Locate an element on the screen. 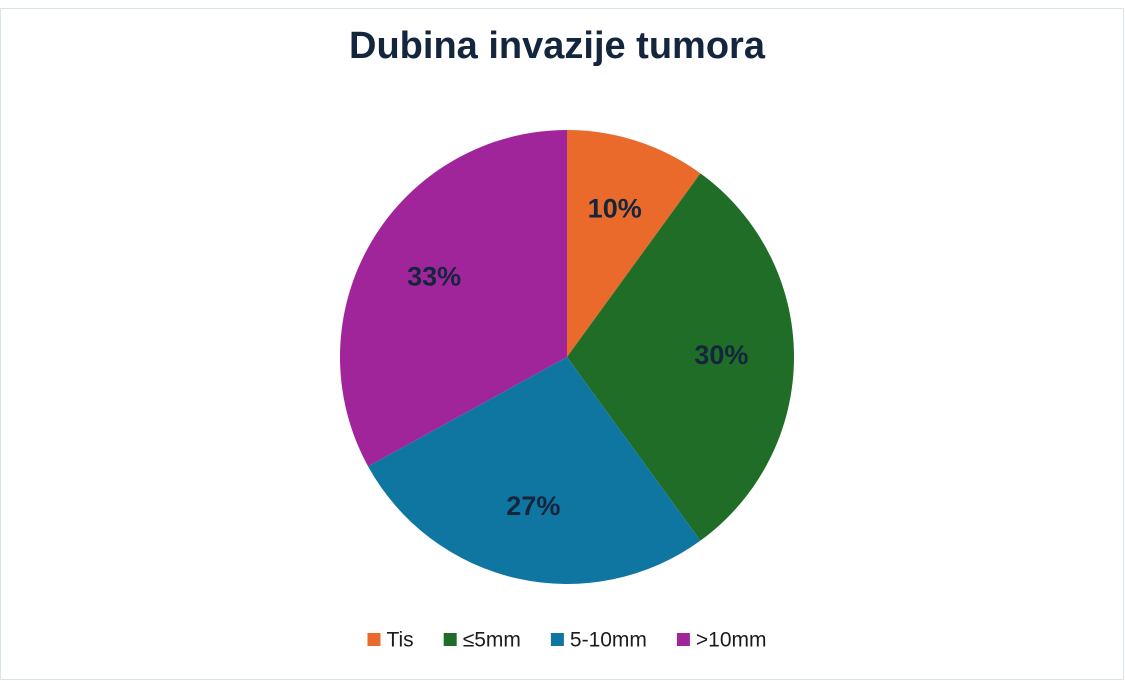 Image resolution: width=1125 pixels, height=681 pixels. data-label: 30% is located at coordinates (721, 355).